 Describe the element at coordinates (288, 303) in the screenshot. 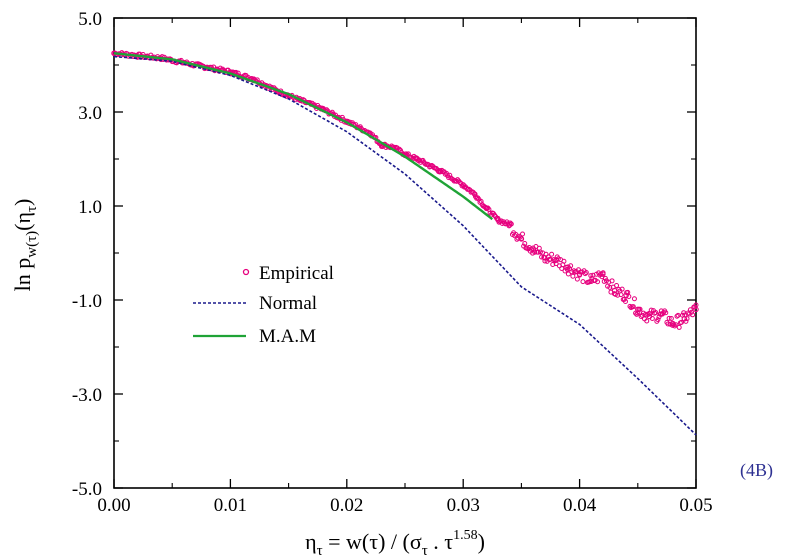

I see `legend-label-normal: Normal` at that location.